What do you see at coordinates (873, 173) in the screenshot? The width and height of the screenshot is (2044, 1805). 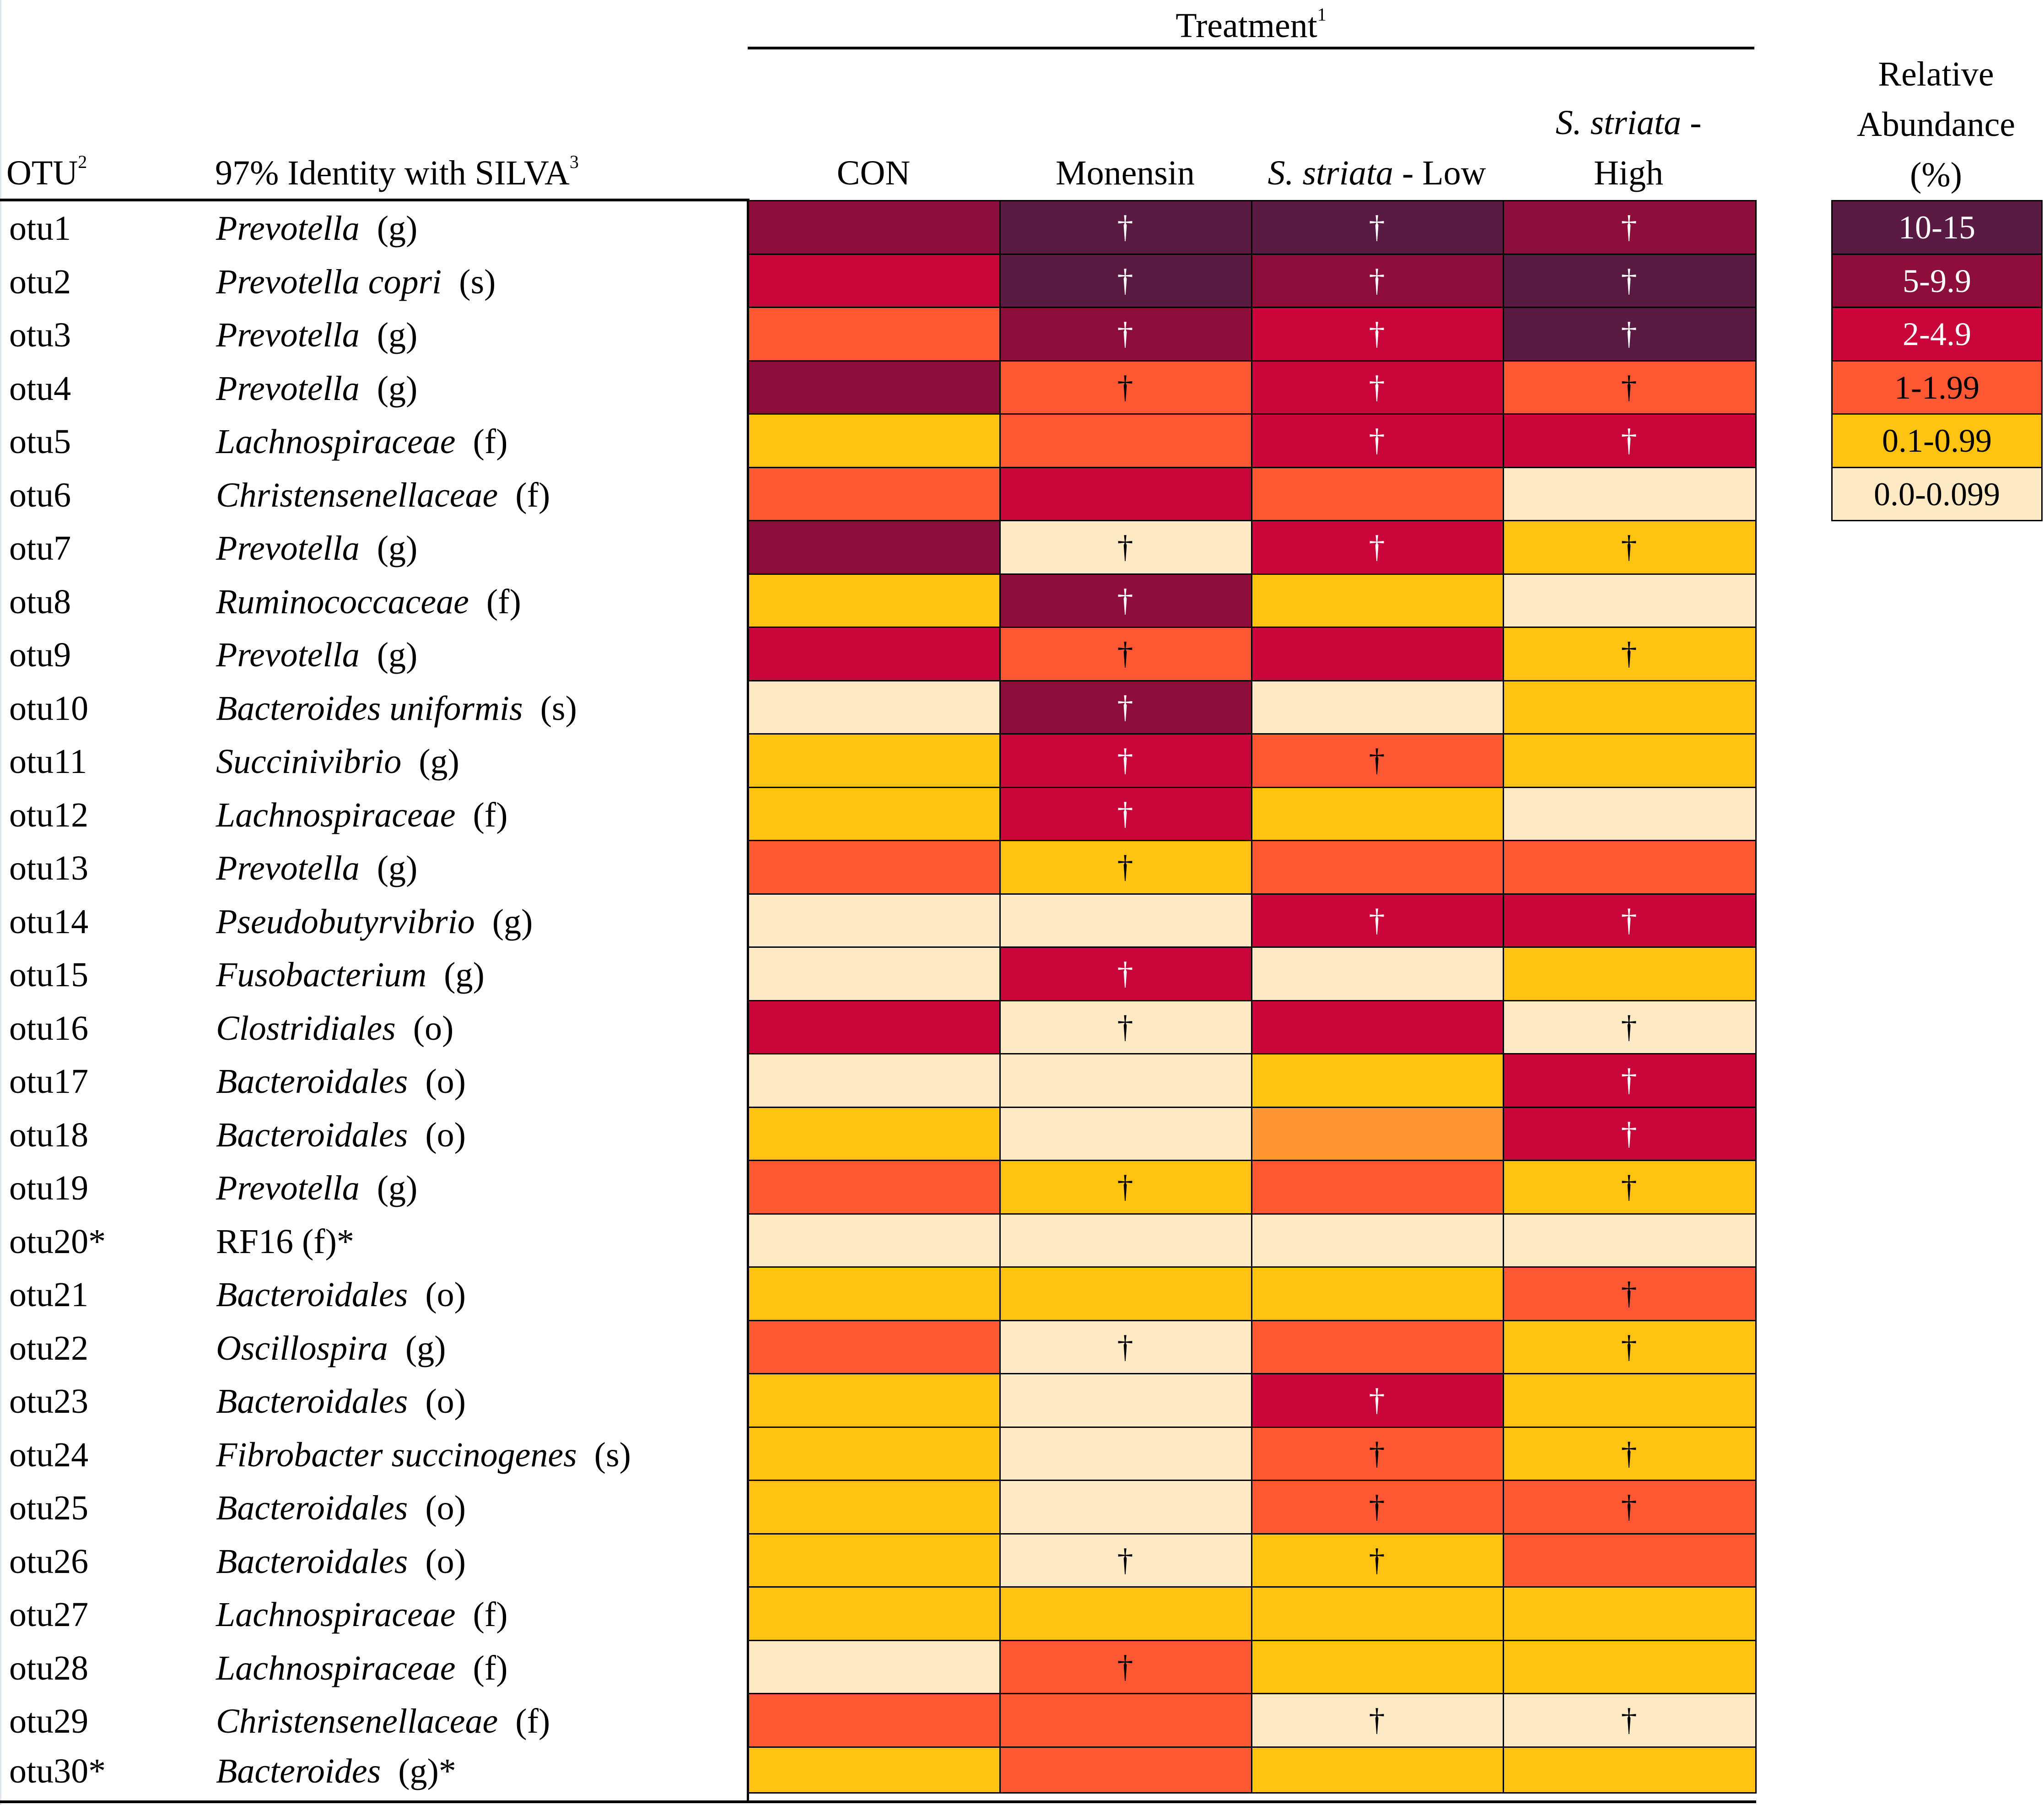 I see `column-header-1: CON` at bounding box center [873, 173].